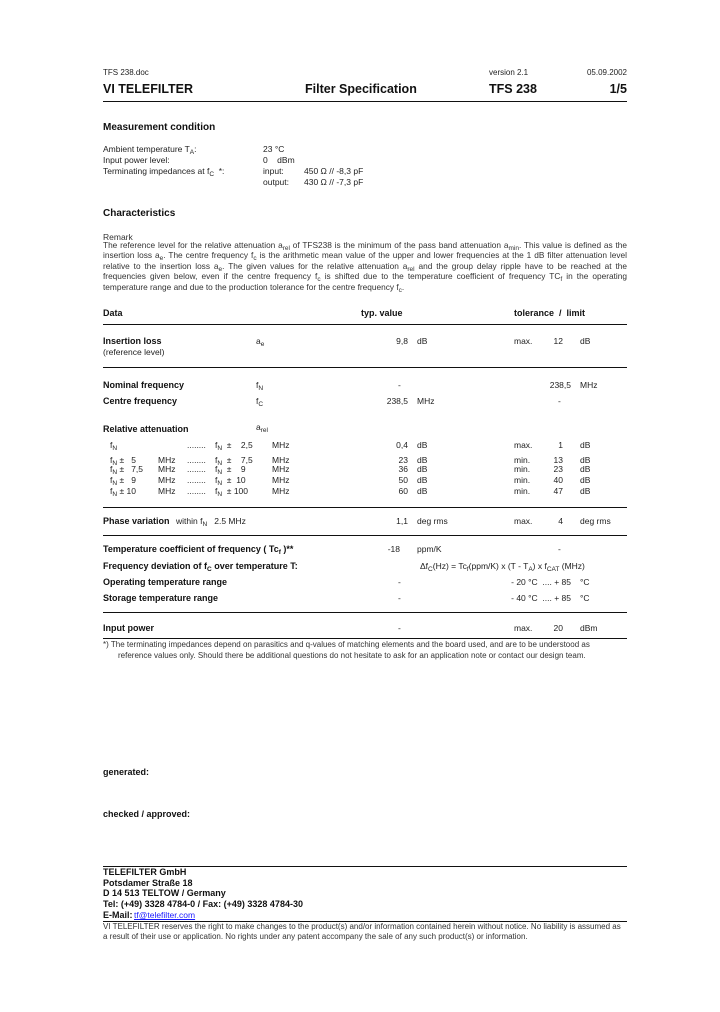 The height and width of the screenshot is (1012, 720). I want to click on relatt-lim: 1, so click(560, 445).